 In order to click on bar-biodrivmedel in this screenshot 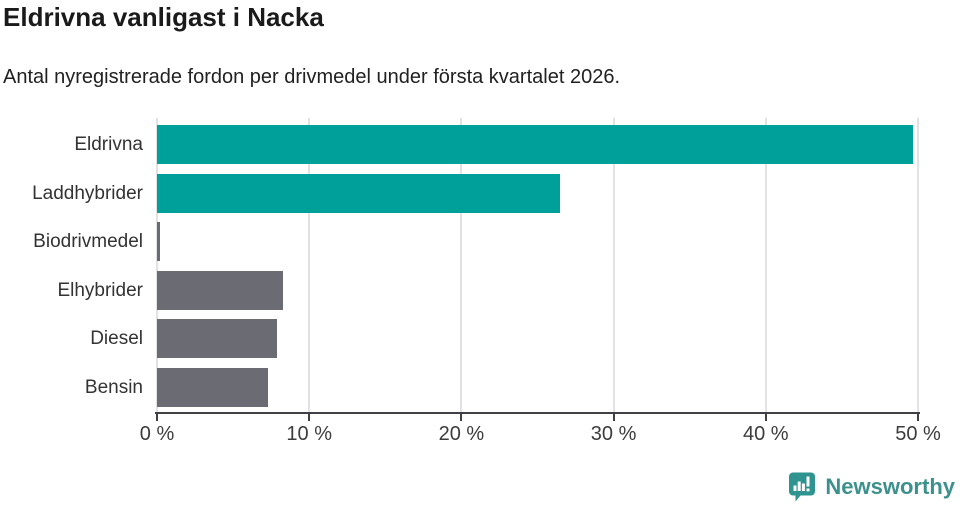, I will do `click(159, 242)`.